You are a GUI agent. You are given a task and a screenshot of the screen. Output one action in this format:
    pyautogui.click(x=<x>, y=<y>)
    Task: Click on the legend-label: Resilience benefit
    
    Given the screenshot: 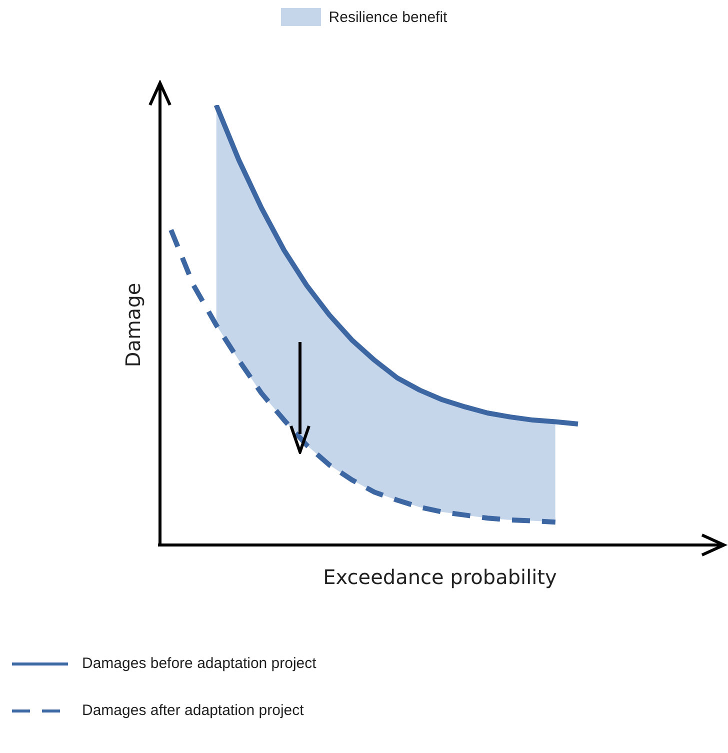 What is the action you would take?
    pyautogui.click(x=388, y=17)
    